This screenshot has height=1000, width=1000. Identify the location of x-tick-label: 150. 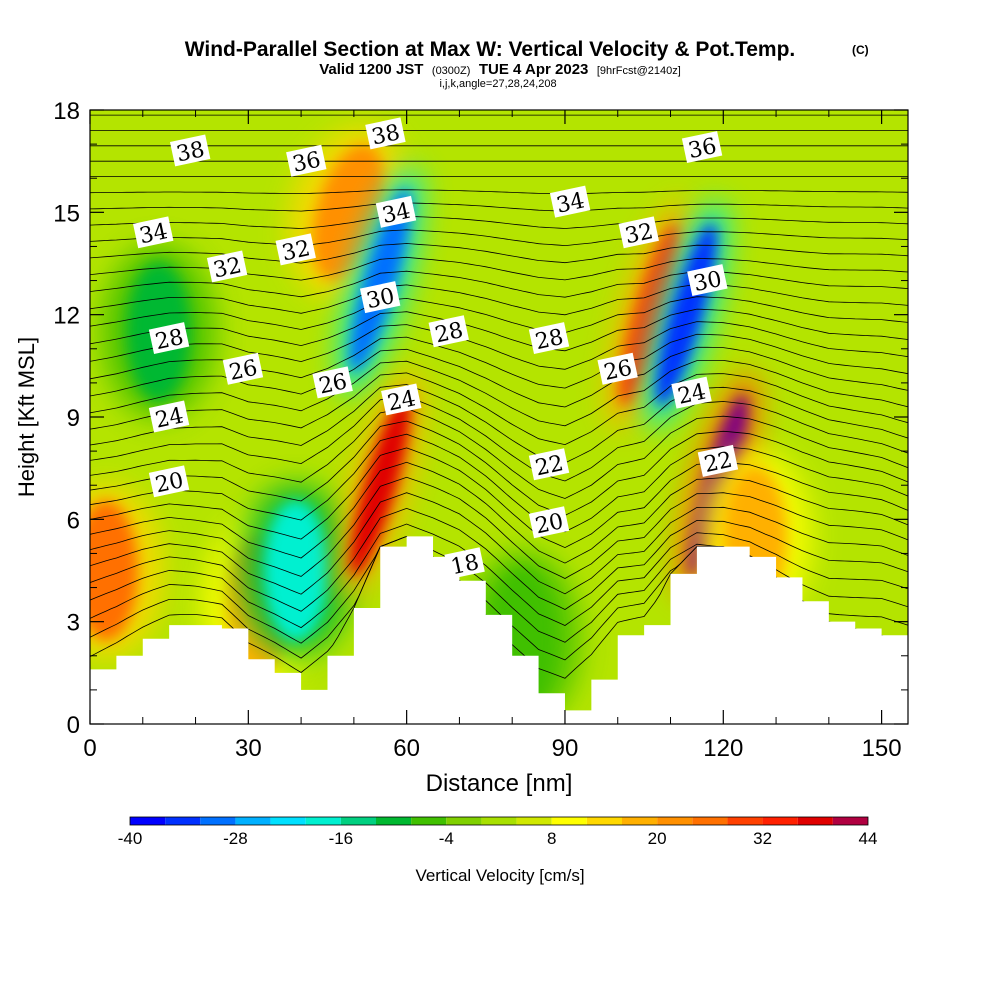
(882, 748).